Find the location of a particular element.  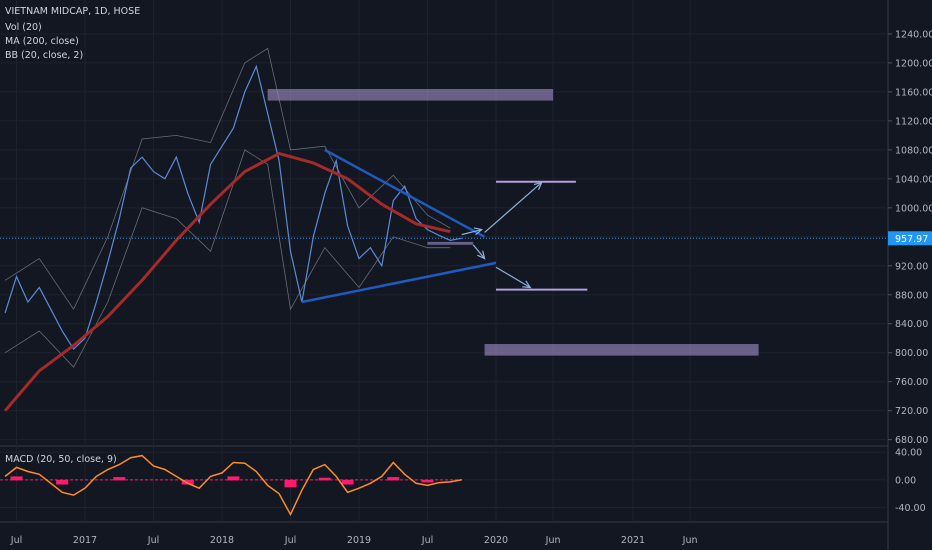

last-price-label: 957.97 is located at coordinates (911, 239).